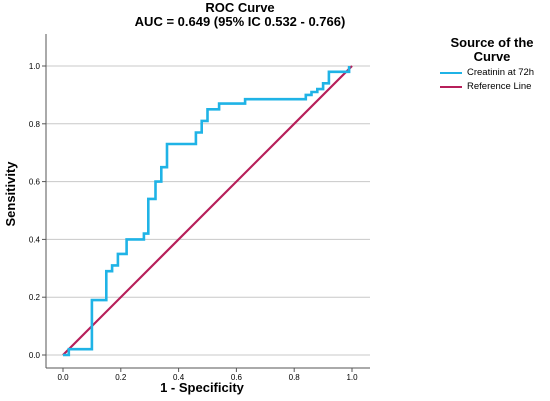 The image size is (550, 401). Describe the element at coordinates (295, 377) in the screenshot. I see `x-tick-label-4: 0.8` at that location.